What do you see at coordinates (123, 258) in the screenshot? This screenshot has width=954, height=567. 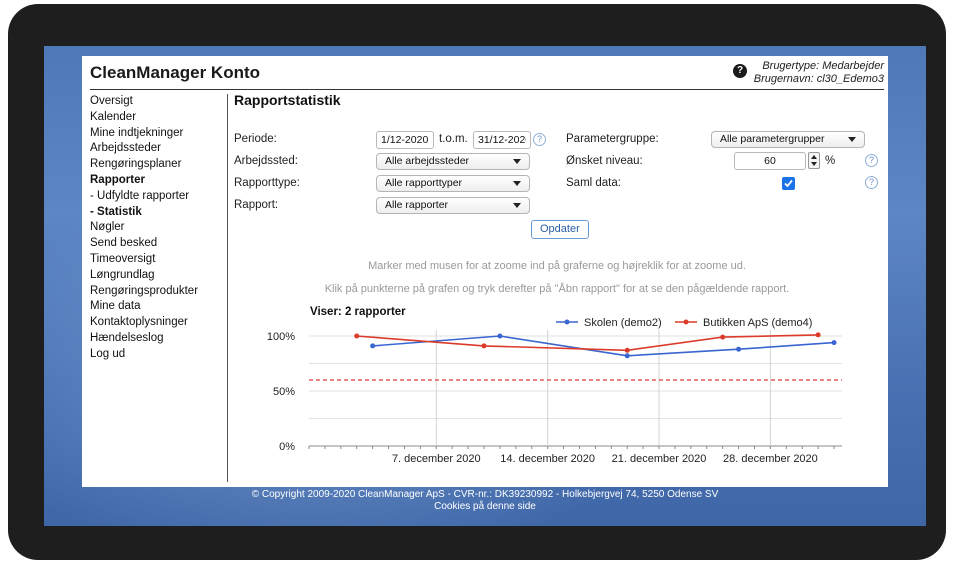 I see `sidebar-item-timeoversigt: Timeoversigt` at bounding box center [123, 258].